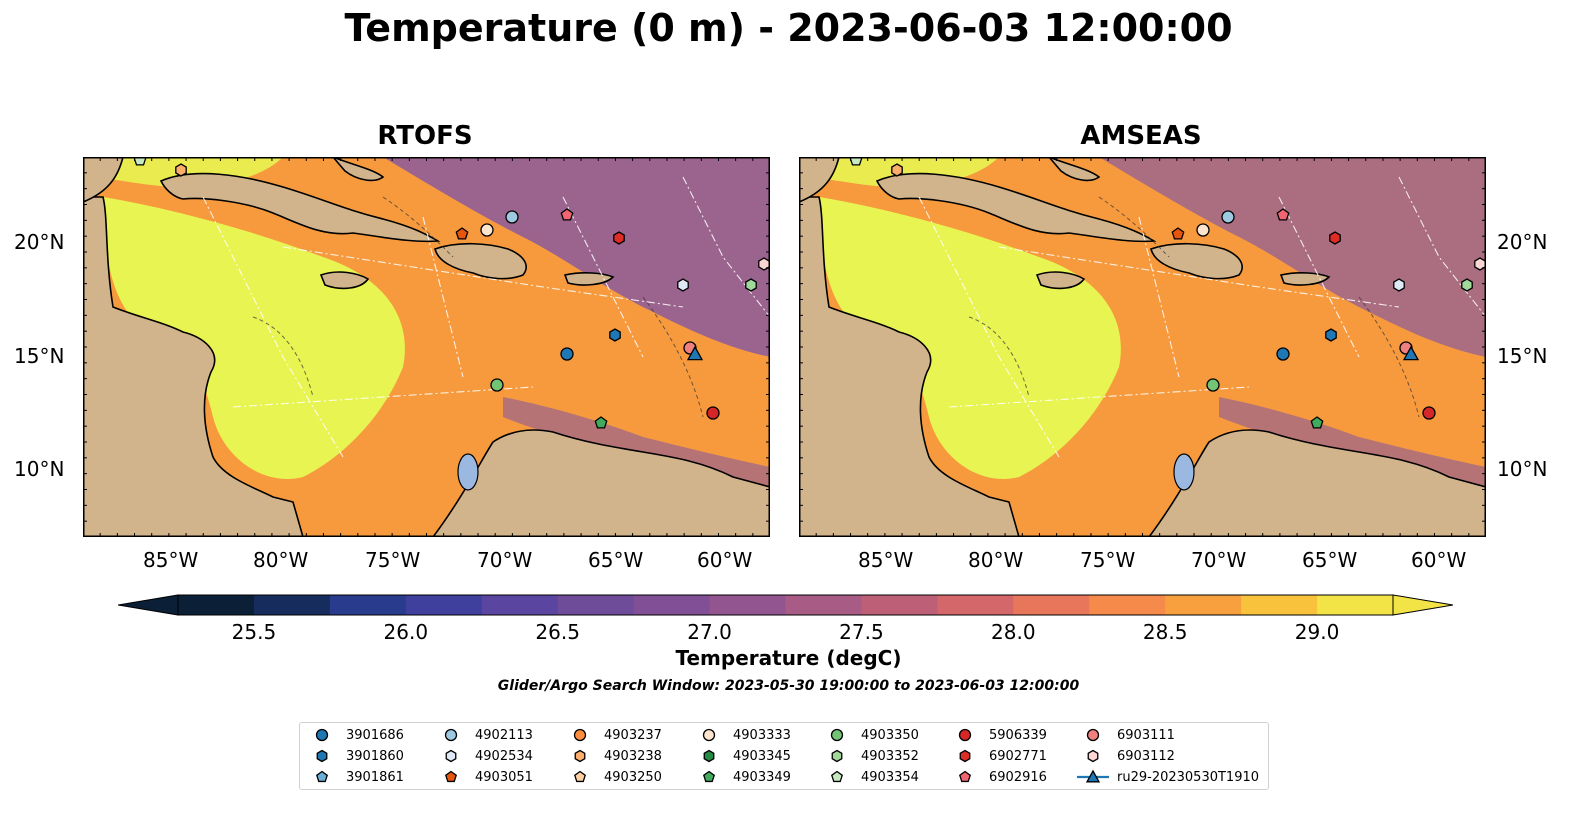 This screenshot has width=1577, height=827. I want to click on legend-item: 4903349, so click(741, 777).